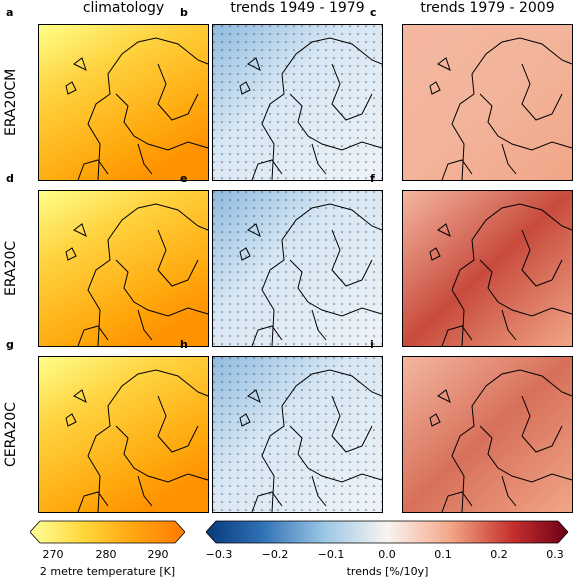 The image size is (575, 582). I want to click on map-panel-e: e, so click(281, 259).